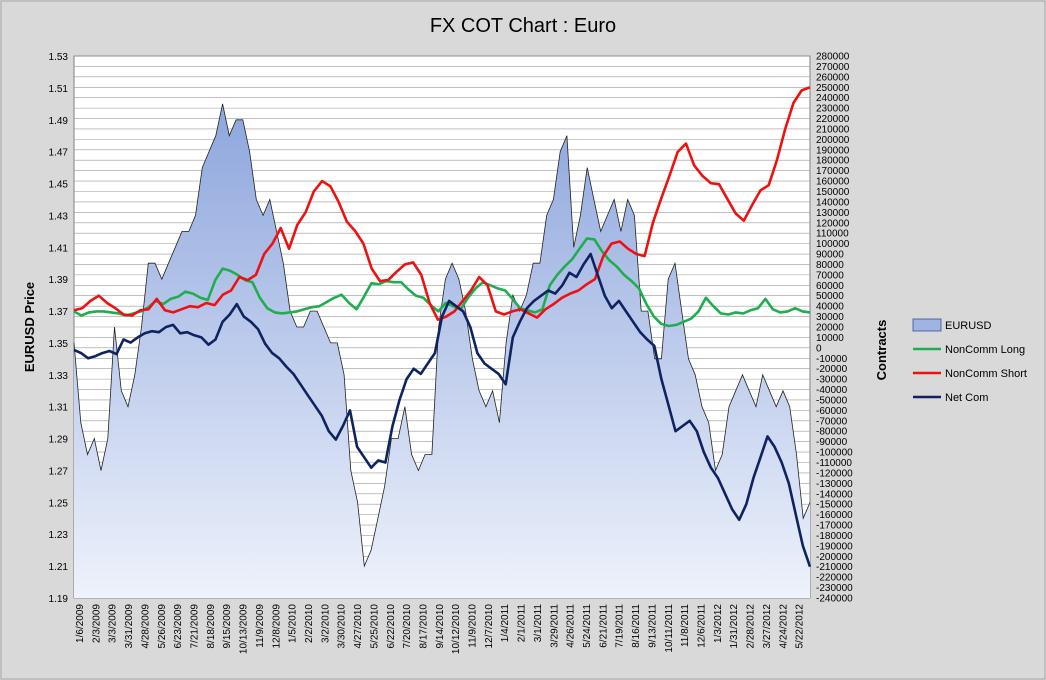 The height and width of the screenshot is (680, 1046). I want to click on x-tick-label: 4/28/2009, so click(145, 626).